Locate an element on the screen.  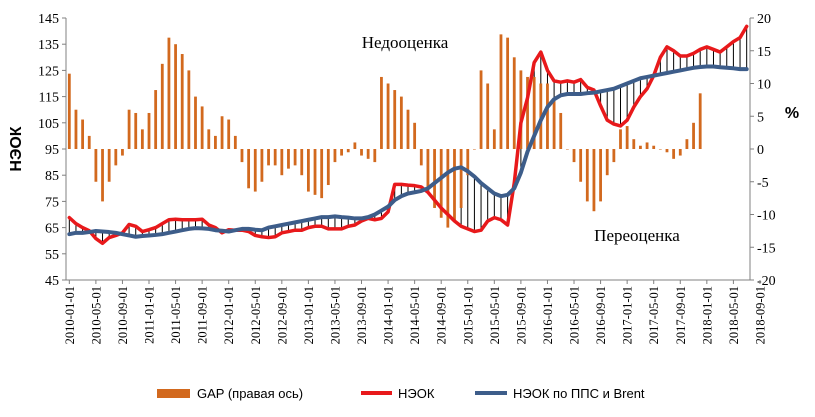
x-tick-label: 2010-09-01 is located at coordinates (123, 315).